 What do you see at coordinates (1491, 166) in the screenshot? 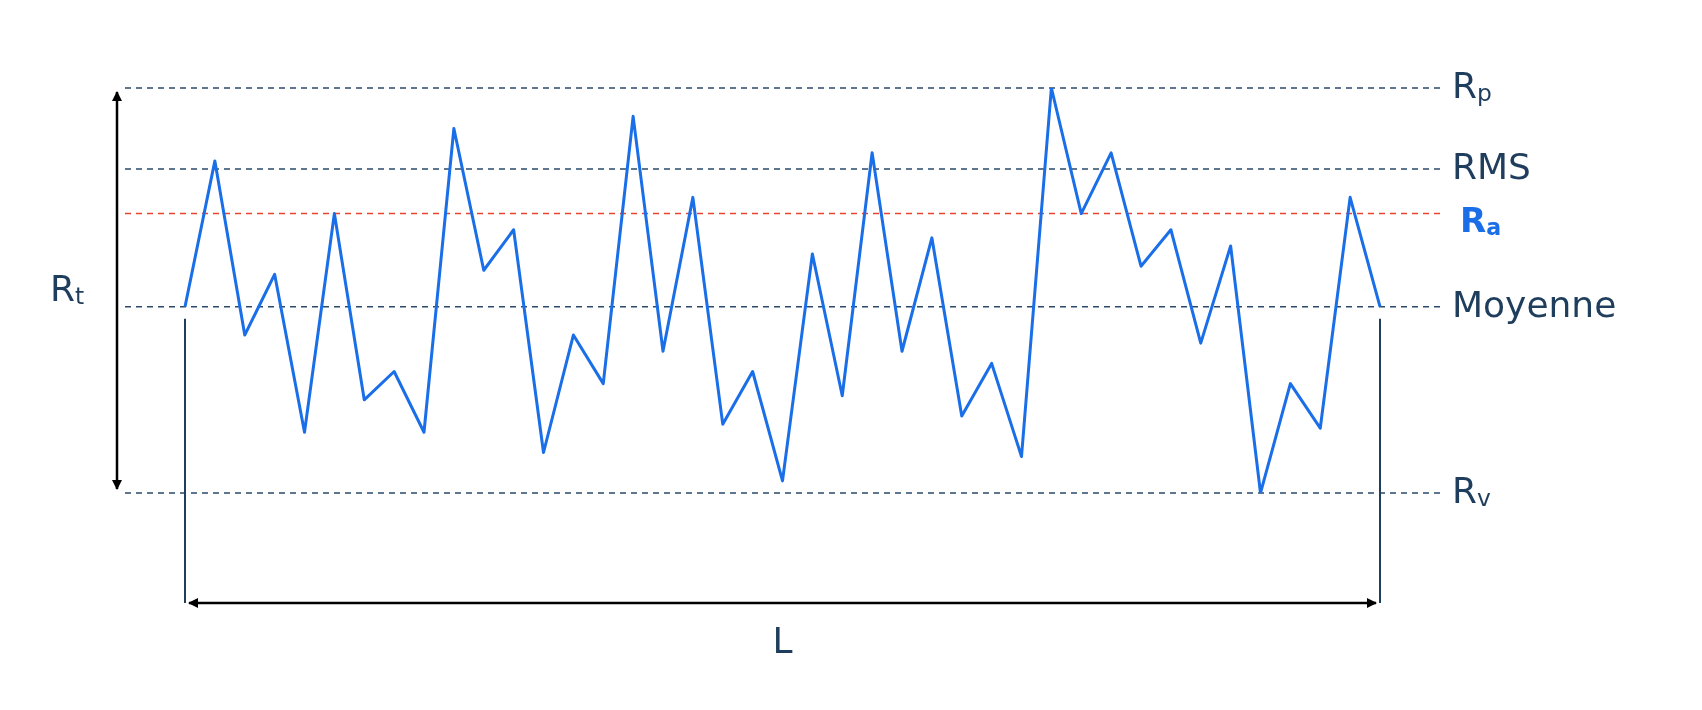
I see `ref-line-label: RMS` at bounding box center [1491, 166].